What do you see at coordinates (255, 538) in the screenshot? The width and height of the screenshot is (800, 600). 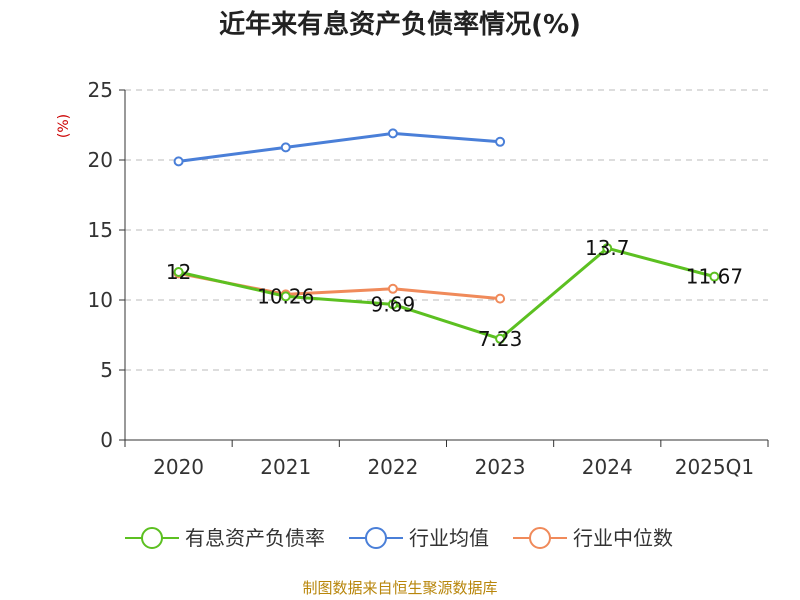 I see `legend-label: 有息资产负债率` at bounding box center [255, 538].